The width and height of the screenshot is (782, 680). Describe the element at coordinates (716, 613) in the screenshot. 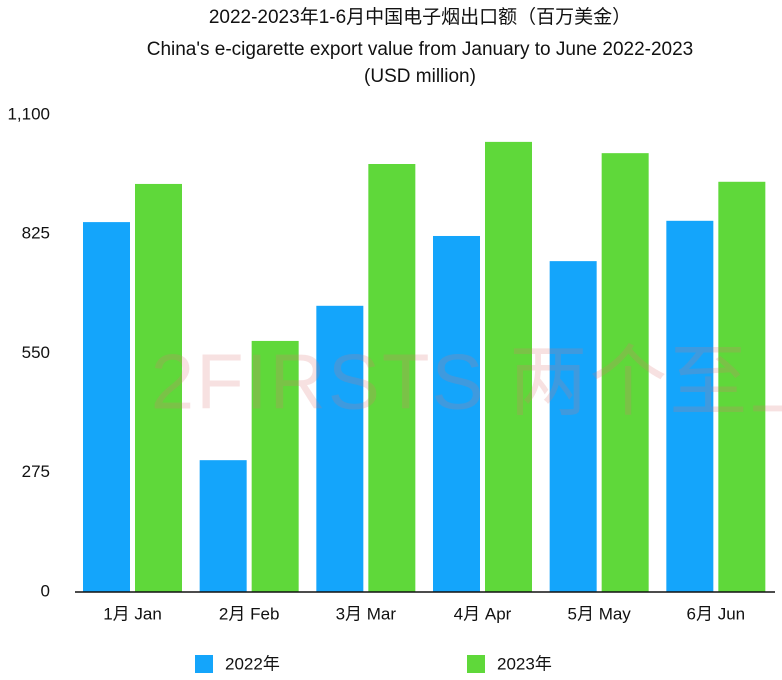

I see `x-tick-label: 6月 Jun` at that location.